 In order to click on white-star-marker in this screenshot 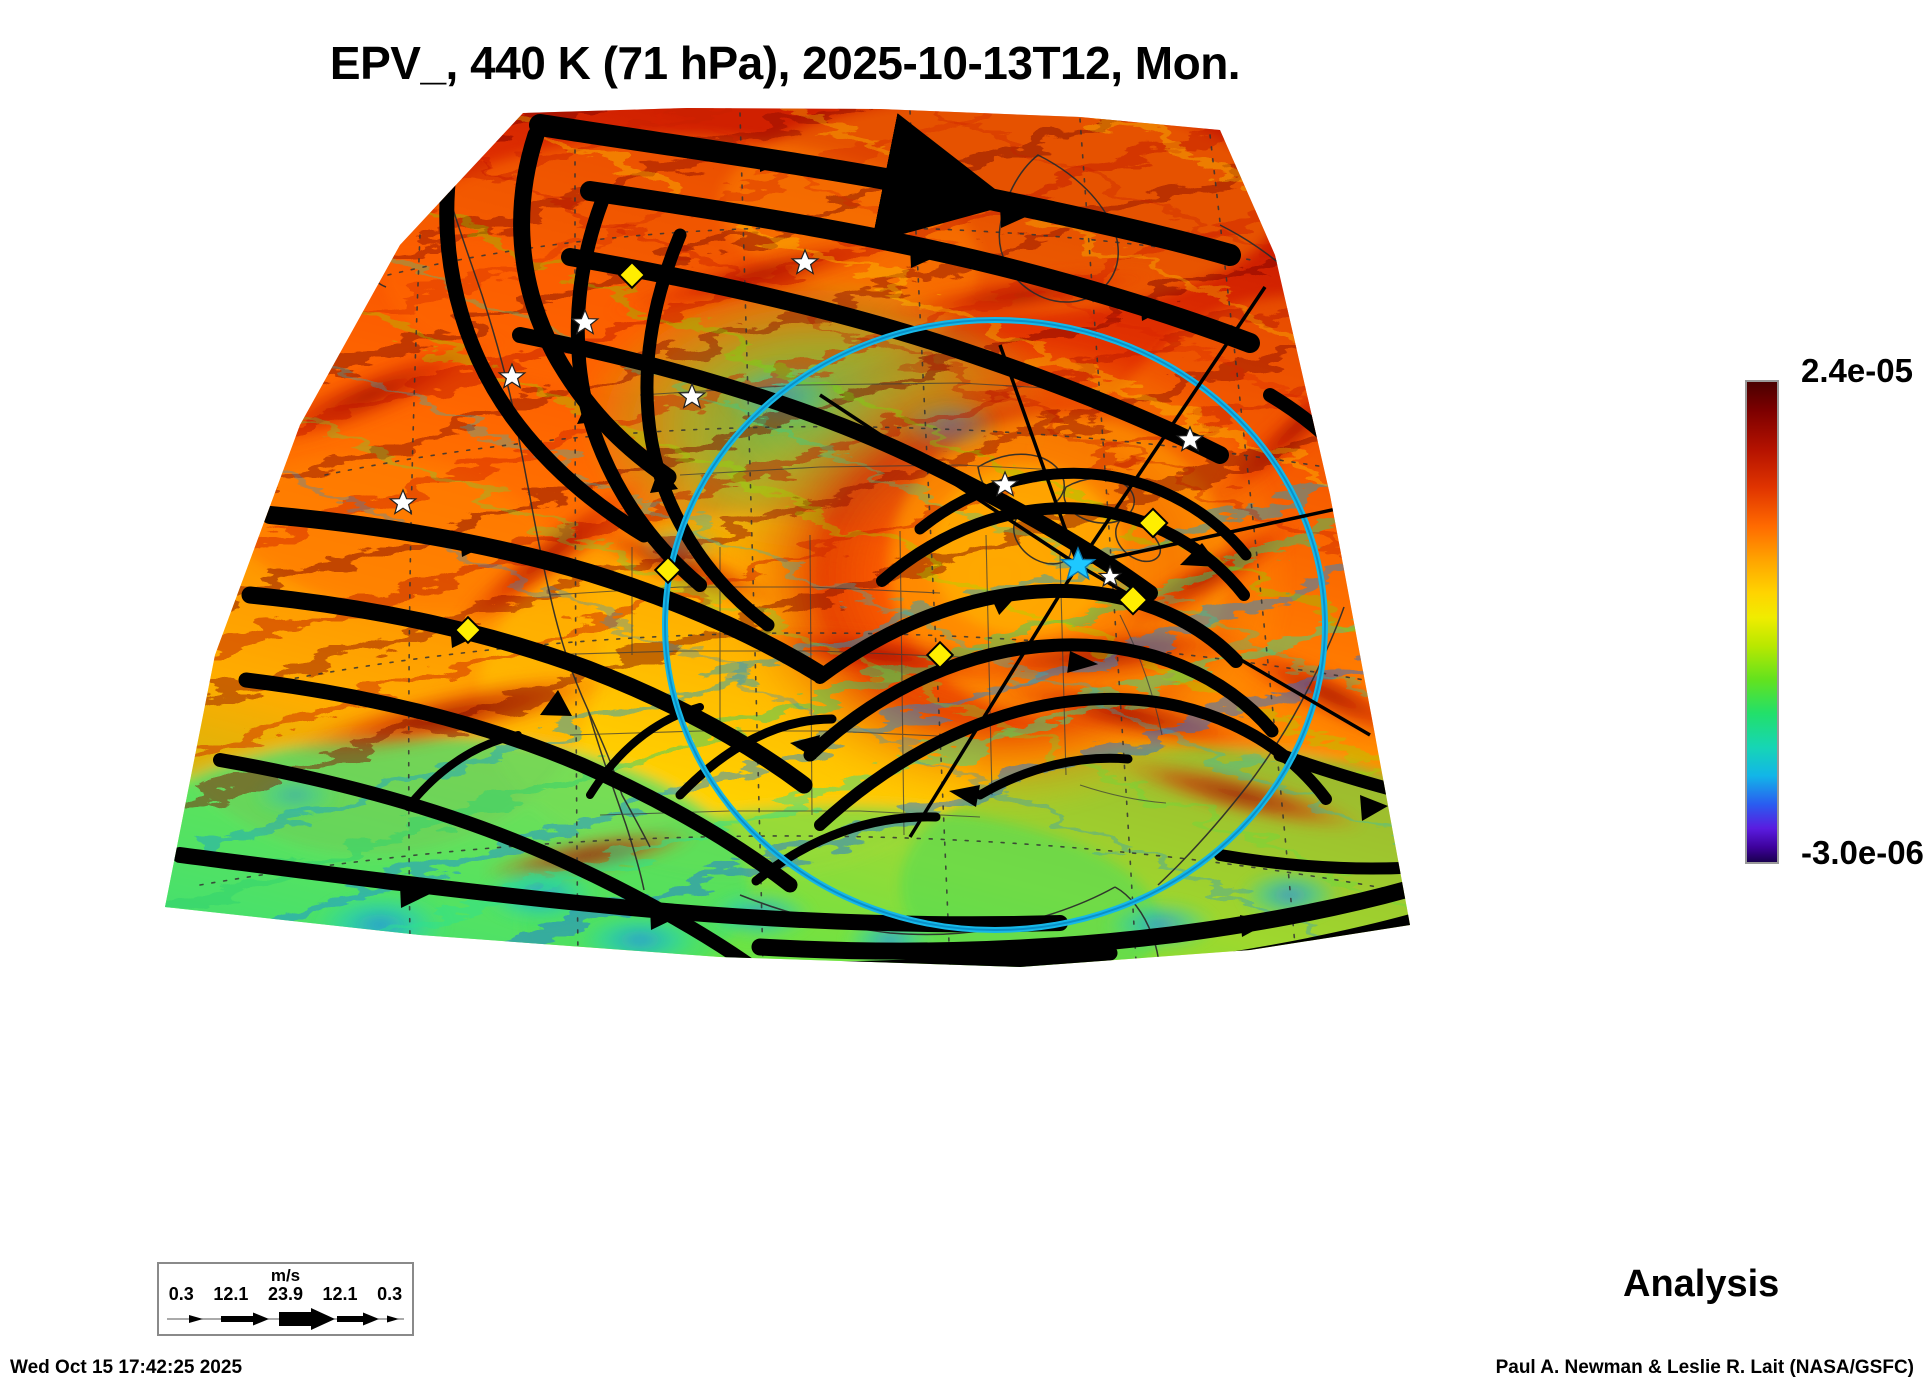, I will do `click(796, 418)`.